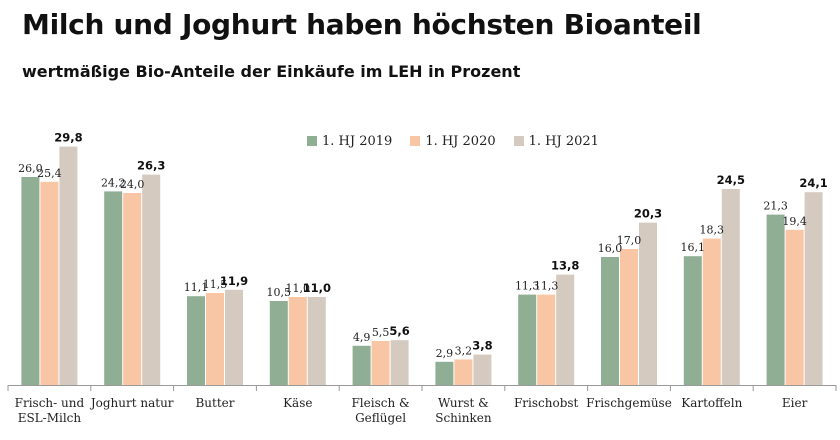  I want to click on value-label-2019: 11,1, so click(196, 287).